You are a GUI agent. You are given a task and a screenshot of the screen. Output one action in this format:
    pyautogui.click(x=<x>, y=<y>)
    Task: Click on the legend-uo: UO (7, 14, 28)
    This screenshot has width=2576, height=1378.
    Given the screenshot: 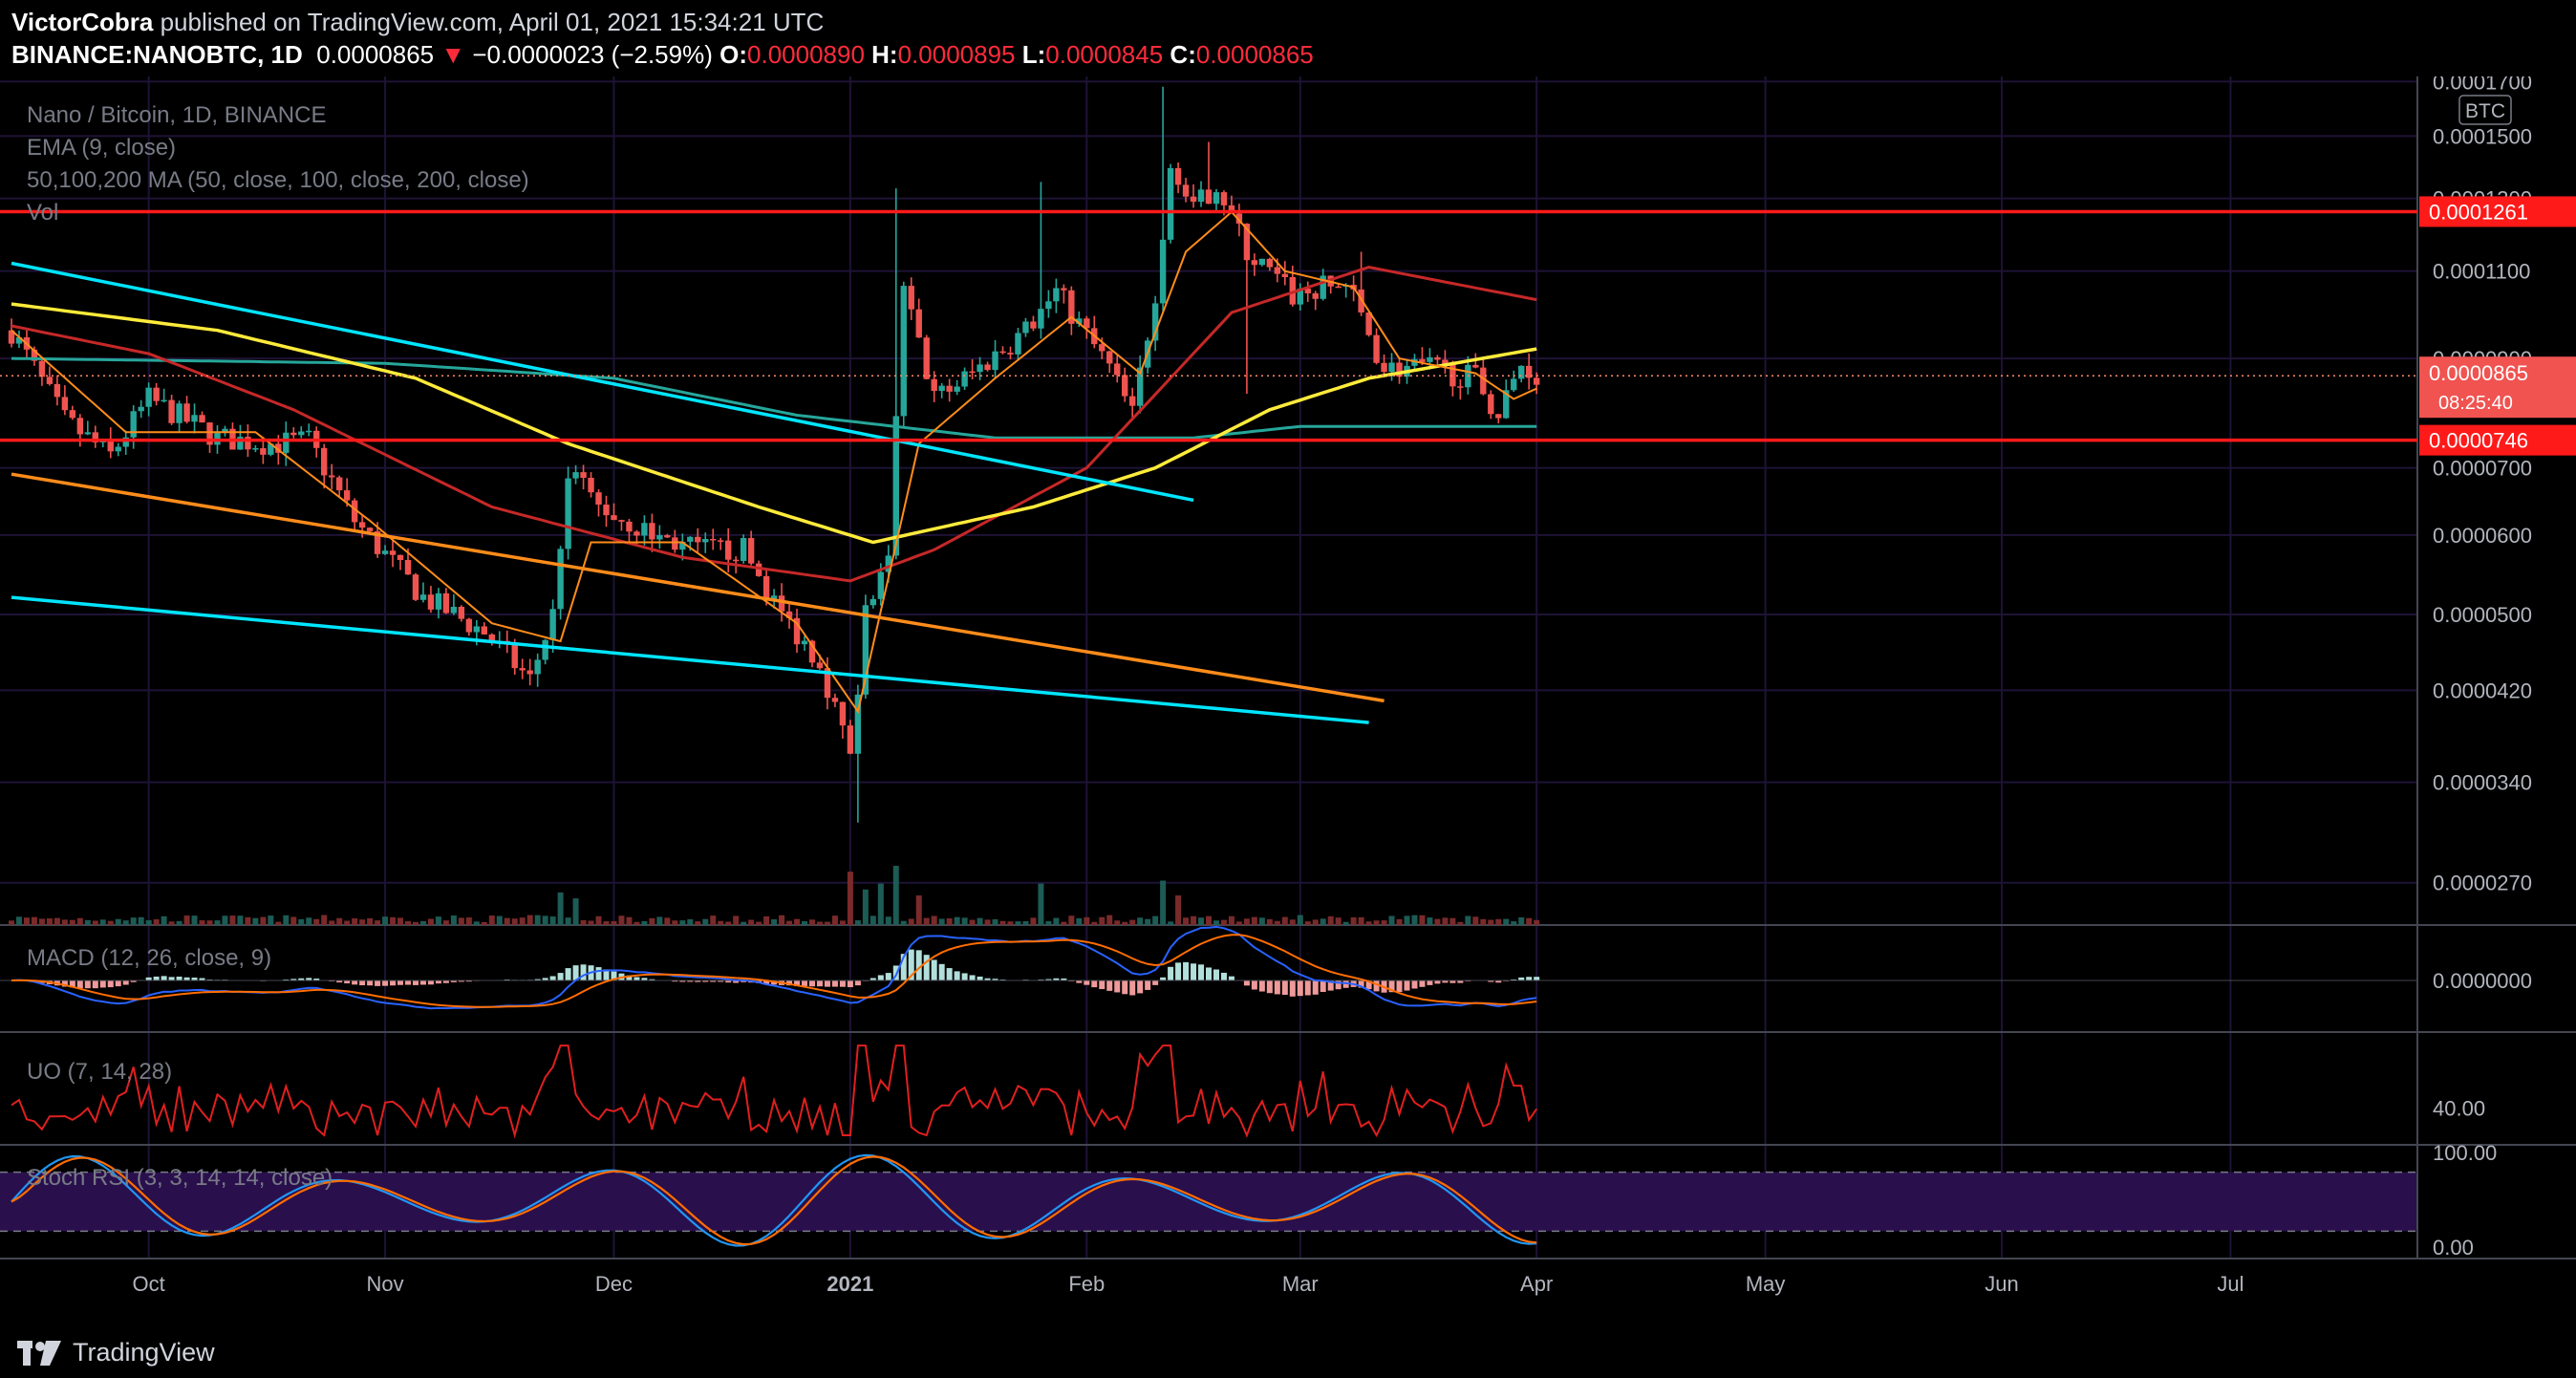 What is the action you would take?
    pyautogui.click(x=99, y=1072)
    